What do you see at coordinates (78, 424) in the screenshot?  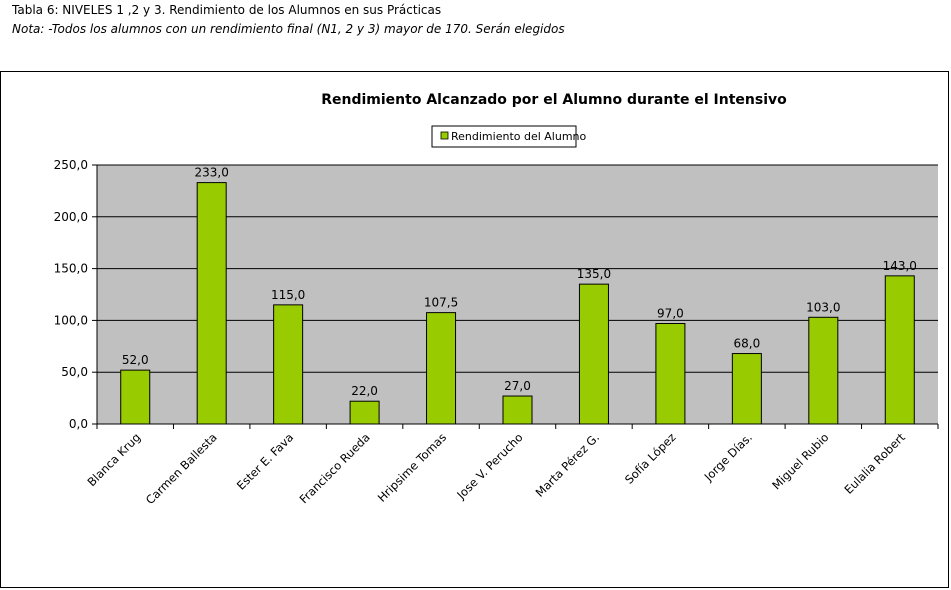 I see `y-tick-label: 0,0` at bounding box center [78, 424].